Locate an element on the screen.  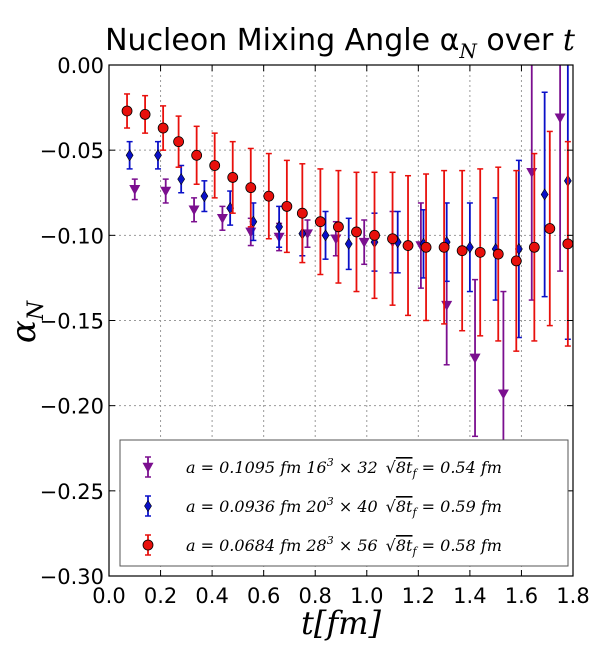
x-tick-label: 1.6 is located at coordinates (521, 596).